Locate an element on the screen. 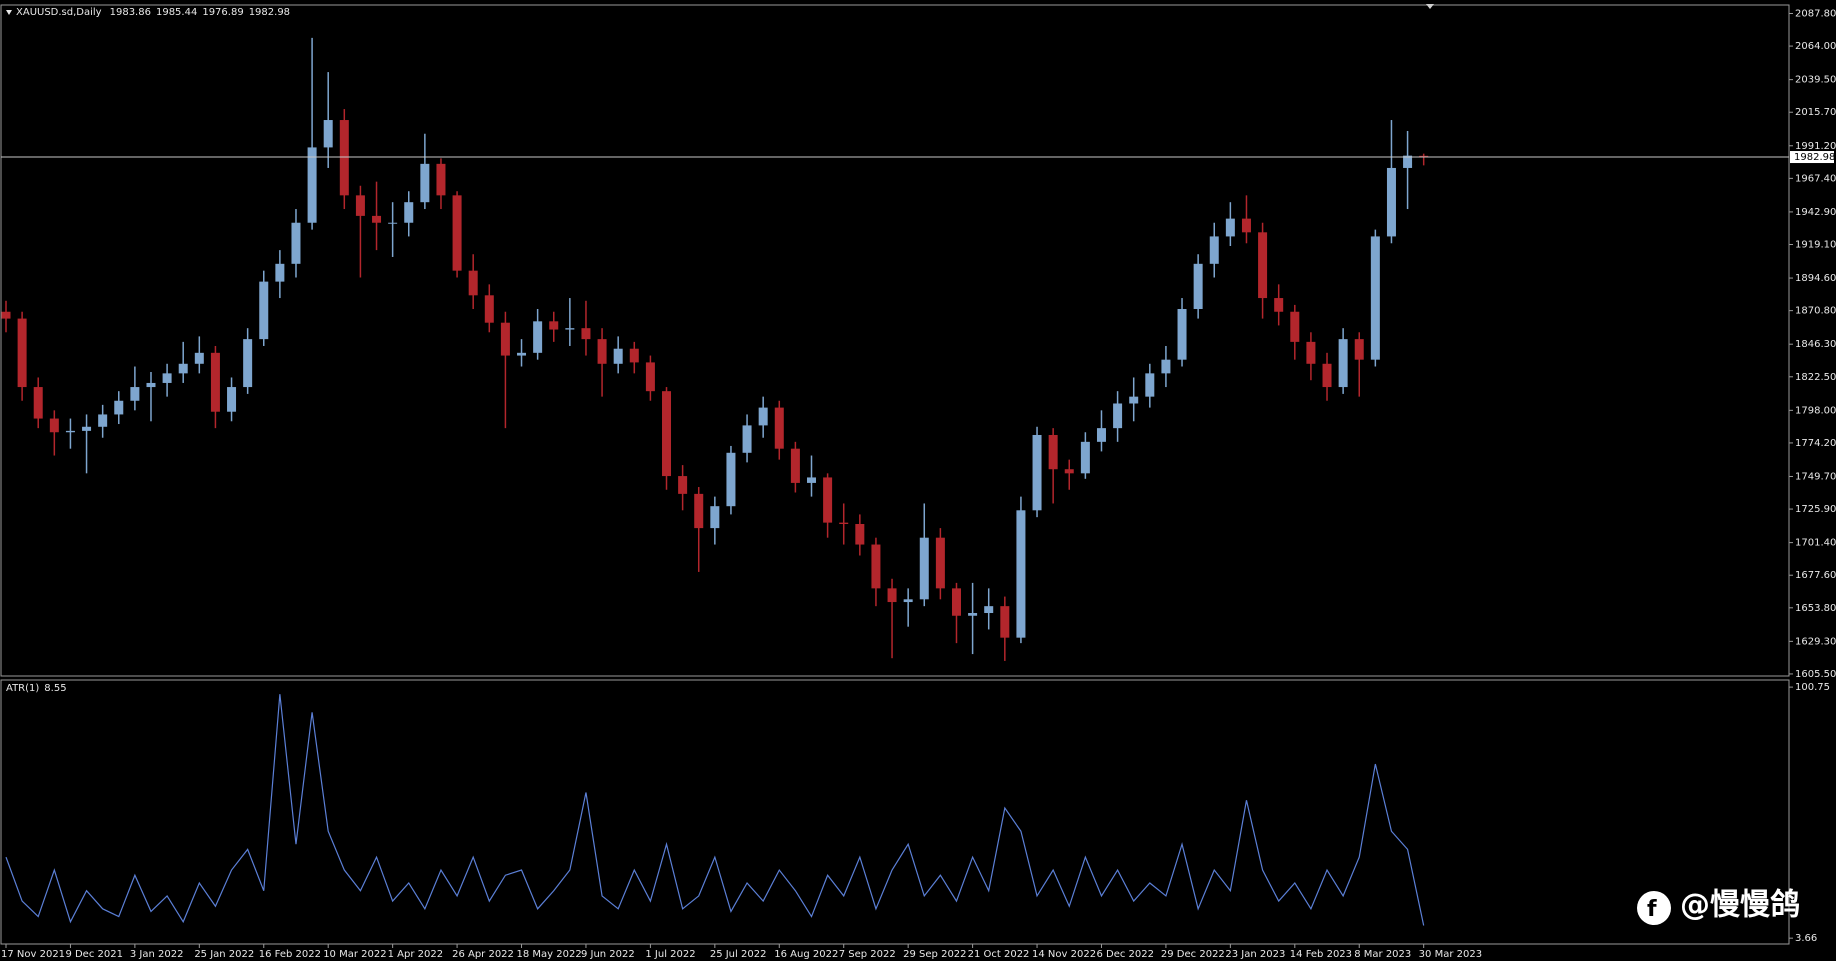  shift-marker is located at coordinates (1430, 6).